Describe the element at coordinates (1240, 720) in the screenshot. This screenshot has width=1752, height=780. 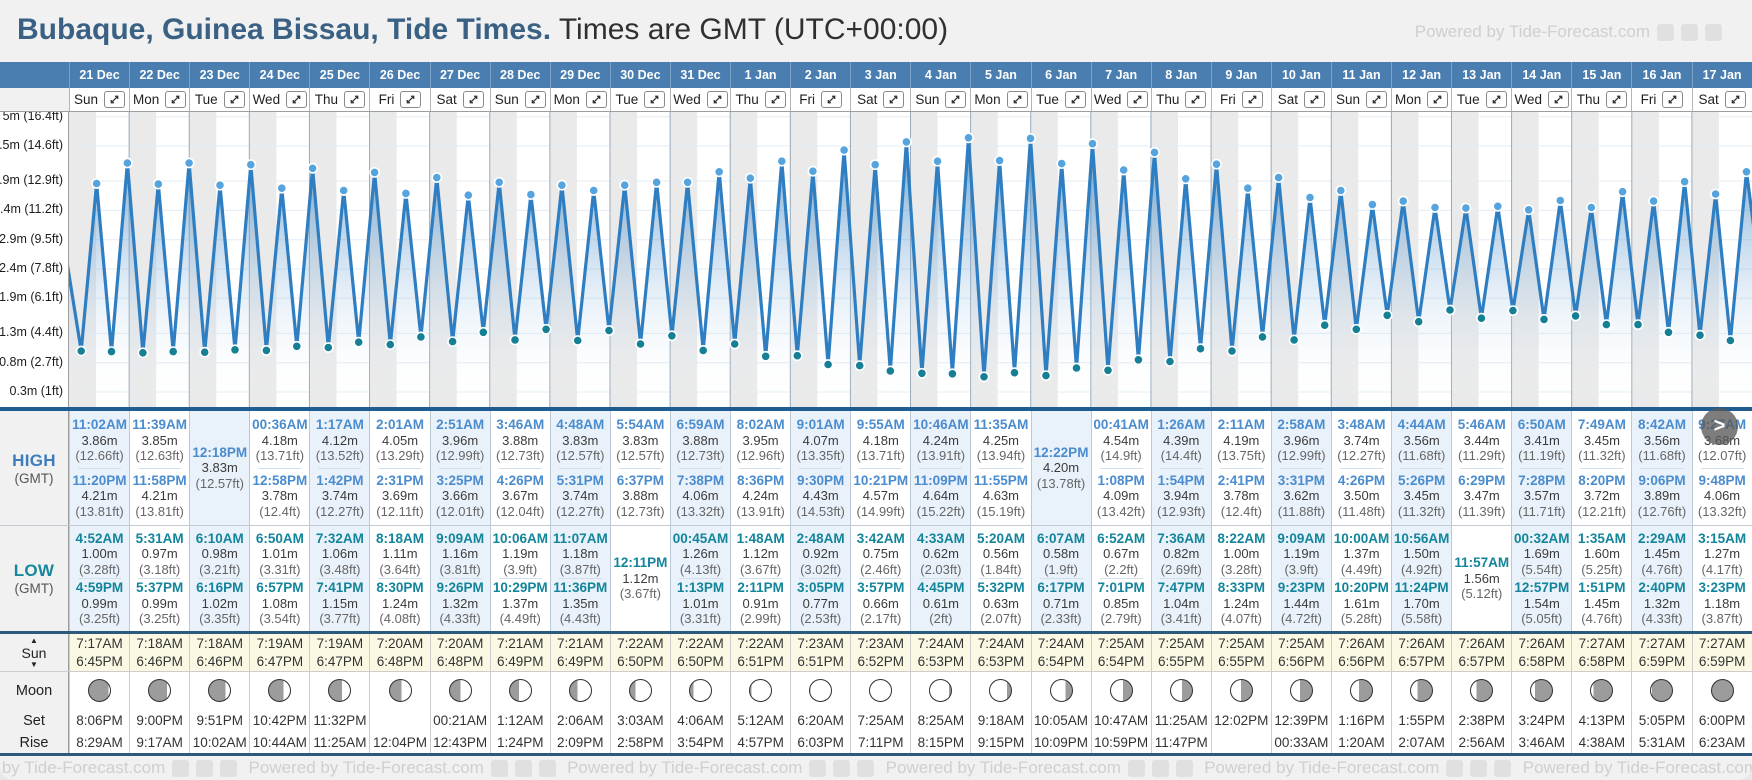
I see `moonset-time-cell: 12:02PM` at that location.